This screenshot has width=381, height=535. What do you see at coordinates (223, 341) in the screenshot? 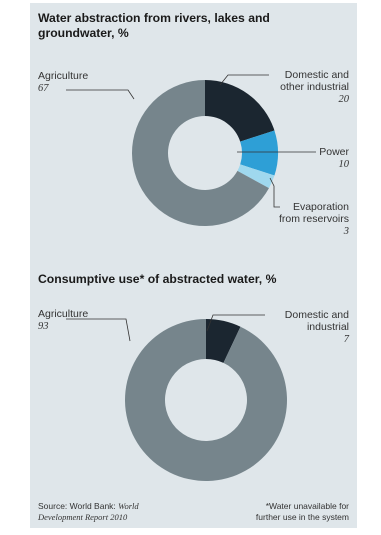
I see `donut-slice-domestic-and-industrial` at bounding box center [223, 341].